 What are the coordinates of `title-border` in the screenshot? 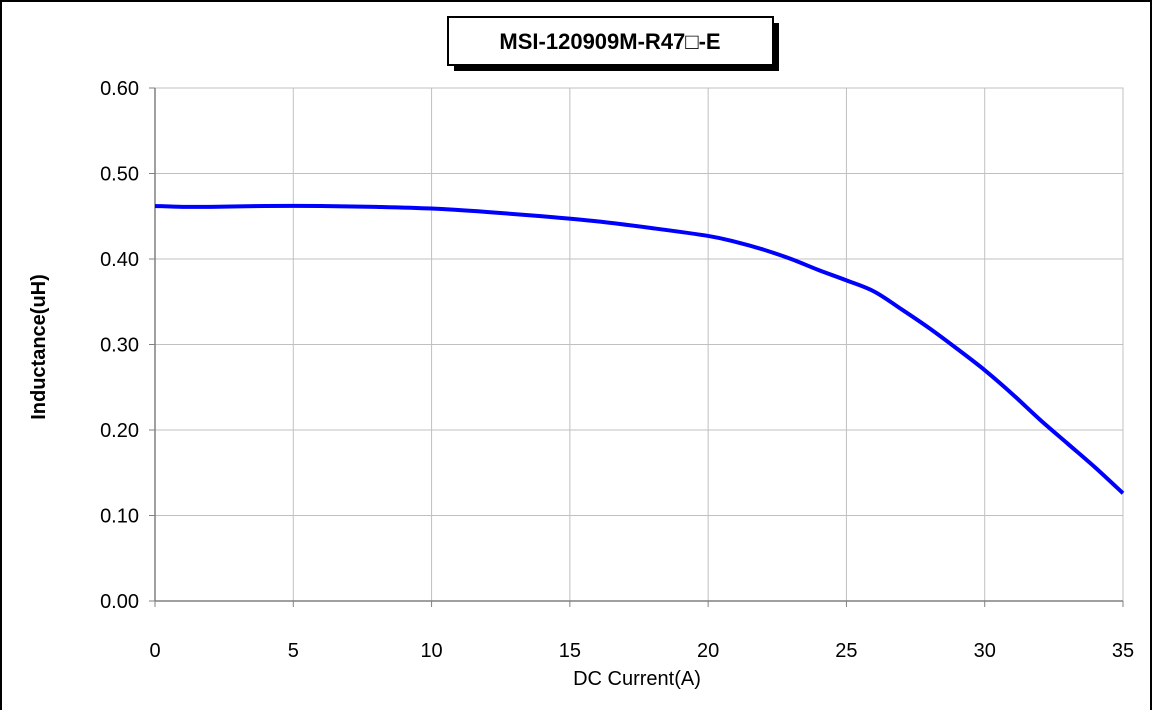 It's located at (610, 41).